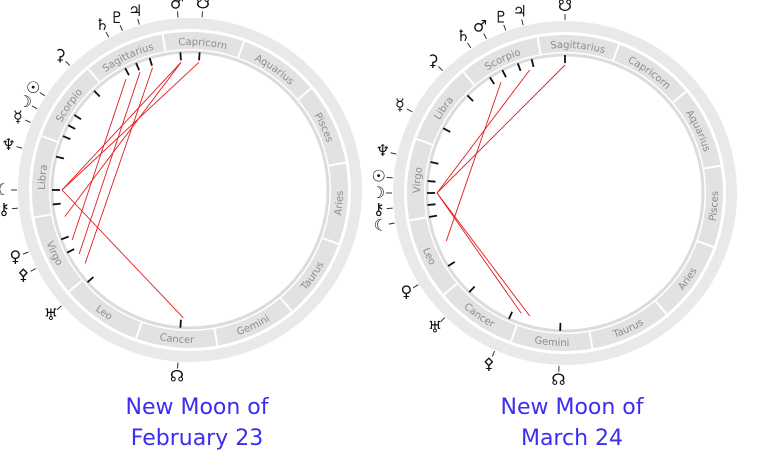 The width and height of the screenshot is (764, 466). I want to click on sign-label-pisces: Pisces, so click(714, 206).